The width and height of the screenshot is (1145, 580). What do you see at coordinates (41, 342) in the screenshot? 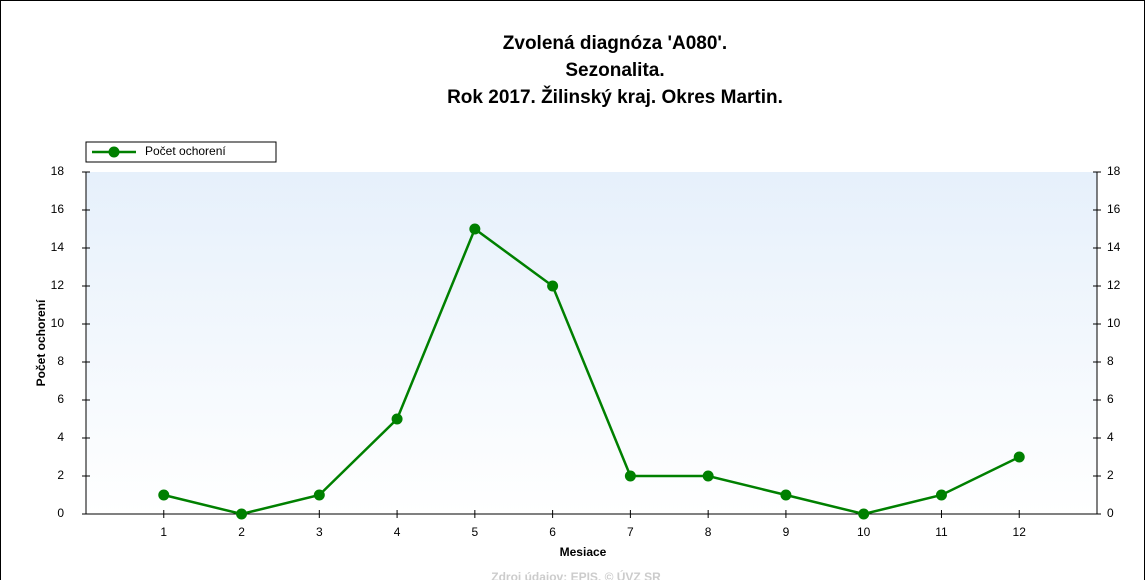
I see `y-axis-label: Počet ochorení` at bounding box center [41, 342].